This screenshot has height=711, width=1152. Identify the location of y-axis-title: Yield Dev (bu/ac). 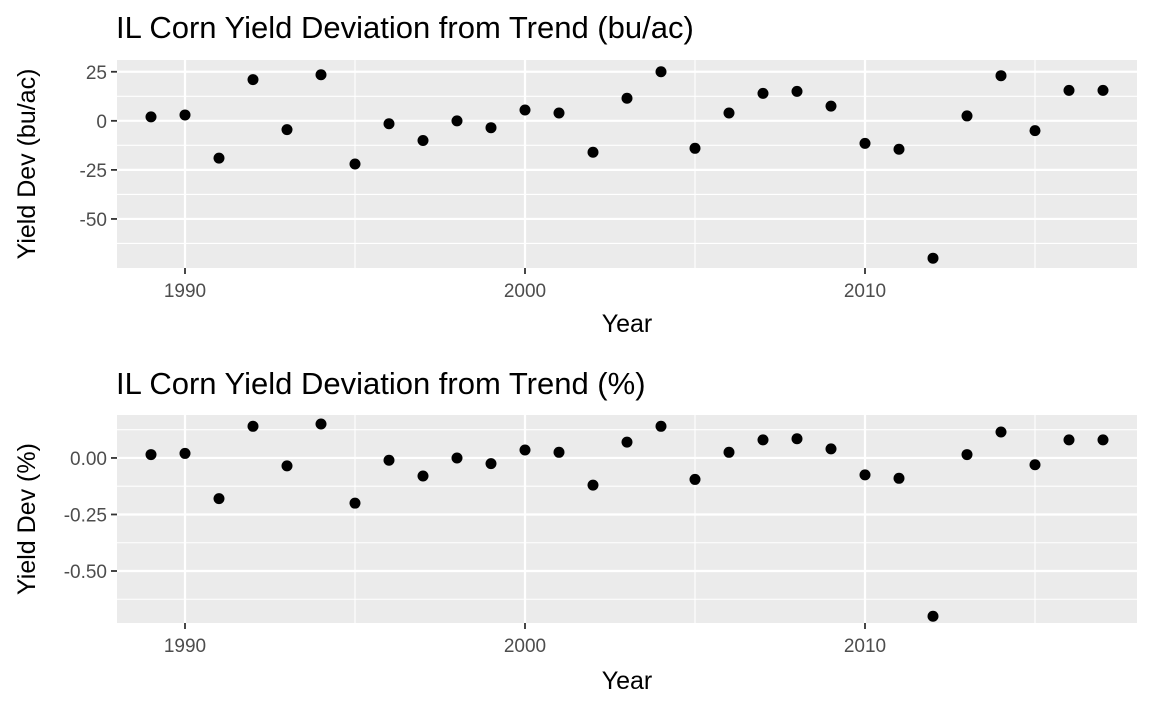
(27, 164).